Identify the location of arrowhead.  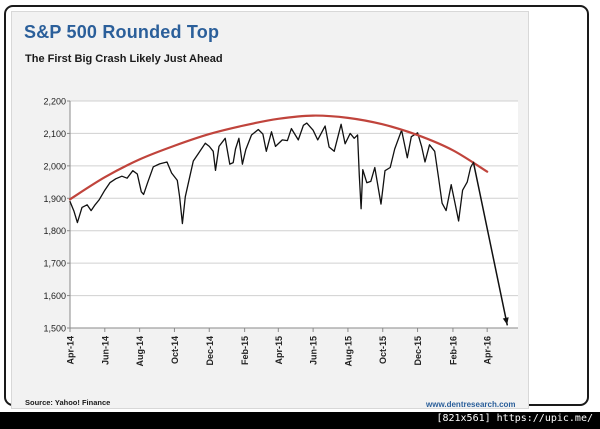
(505, 321).